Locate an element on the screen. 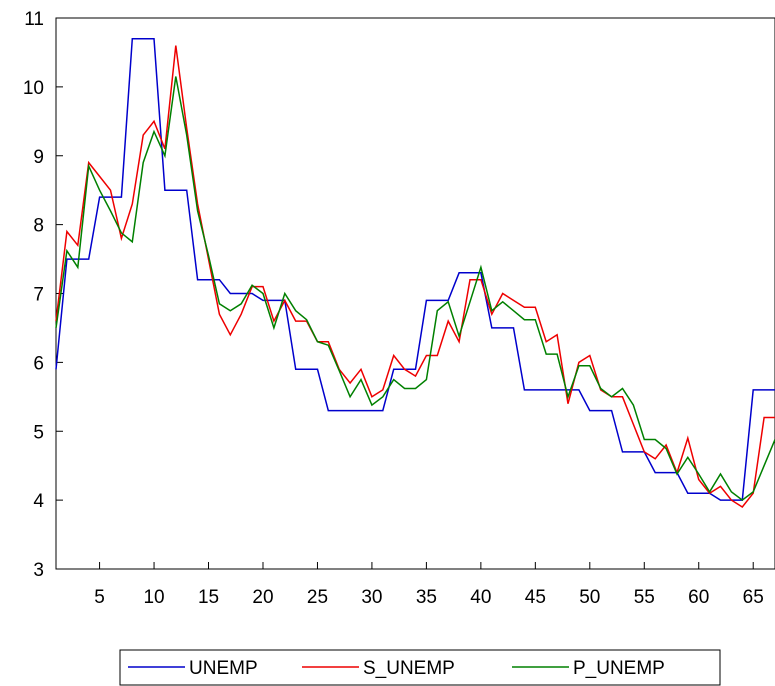 The width and height of the screenshot is (775, 686). y-tick-label: 7 is located at coordinates (38, 295).